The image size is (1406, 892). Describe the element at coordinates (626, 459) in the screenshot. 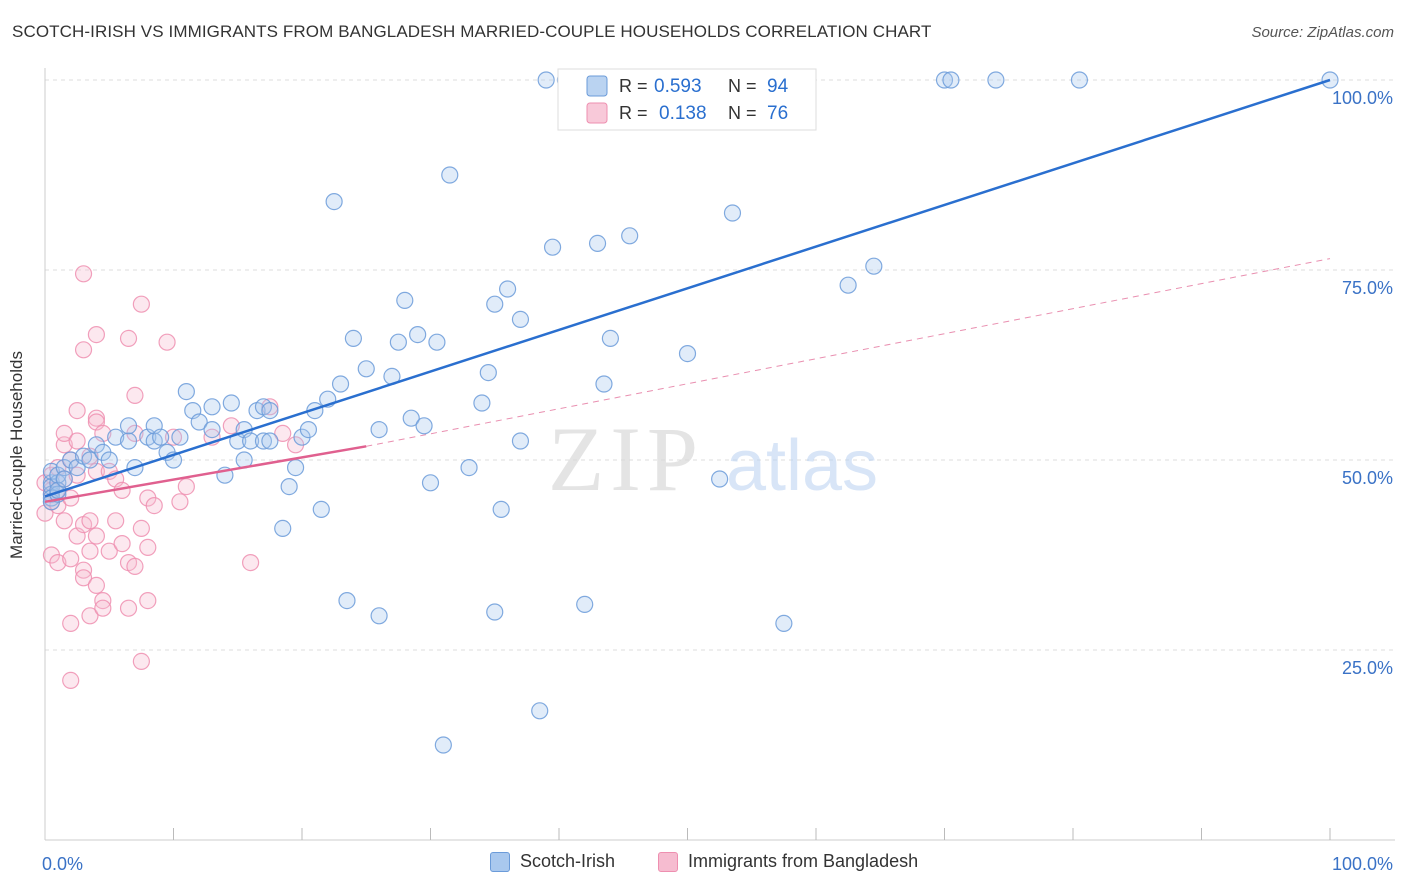

I see `watermark-zip: ZIP` at that location.